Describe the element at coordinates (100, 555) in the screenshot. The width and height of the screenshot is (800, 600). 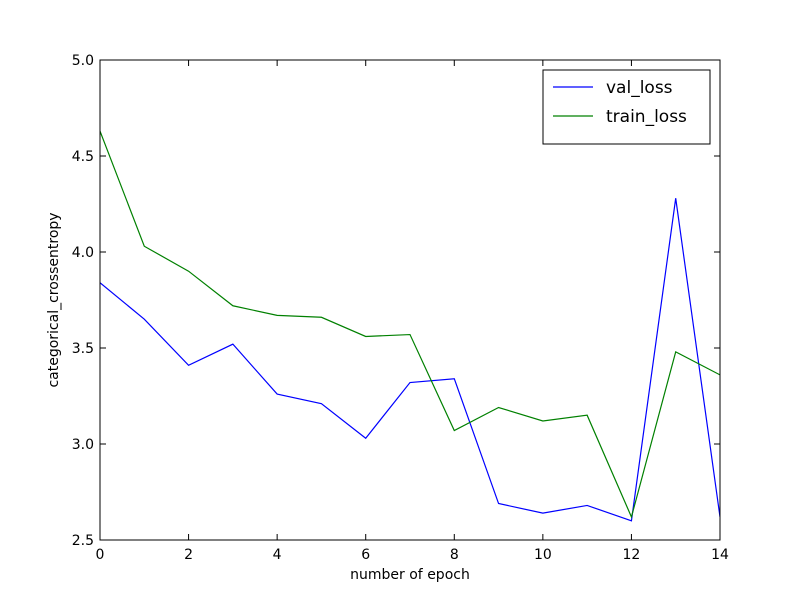
I see `x-tick-label: 0` at that location.